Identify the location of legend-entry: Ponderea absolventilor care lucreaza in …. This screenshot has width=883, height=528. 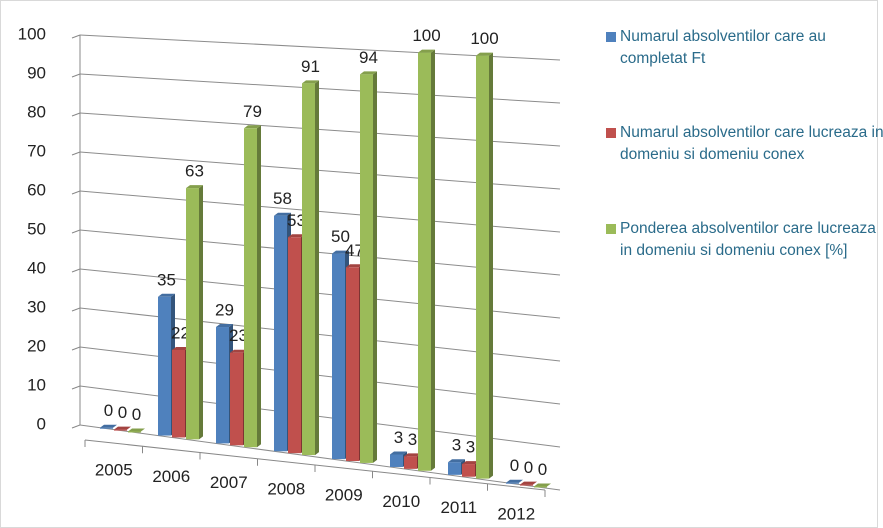
(744, 240).